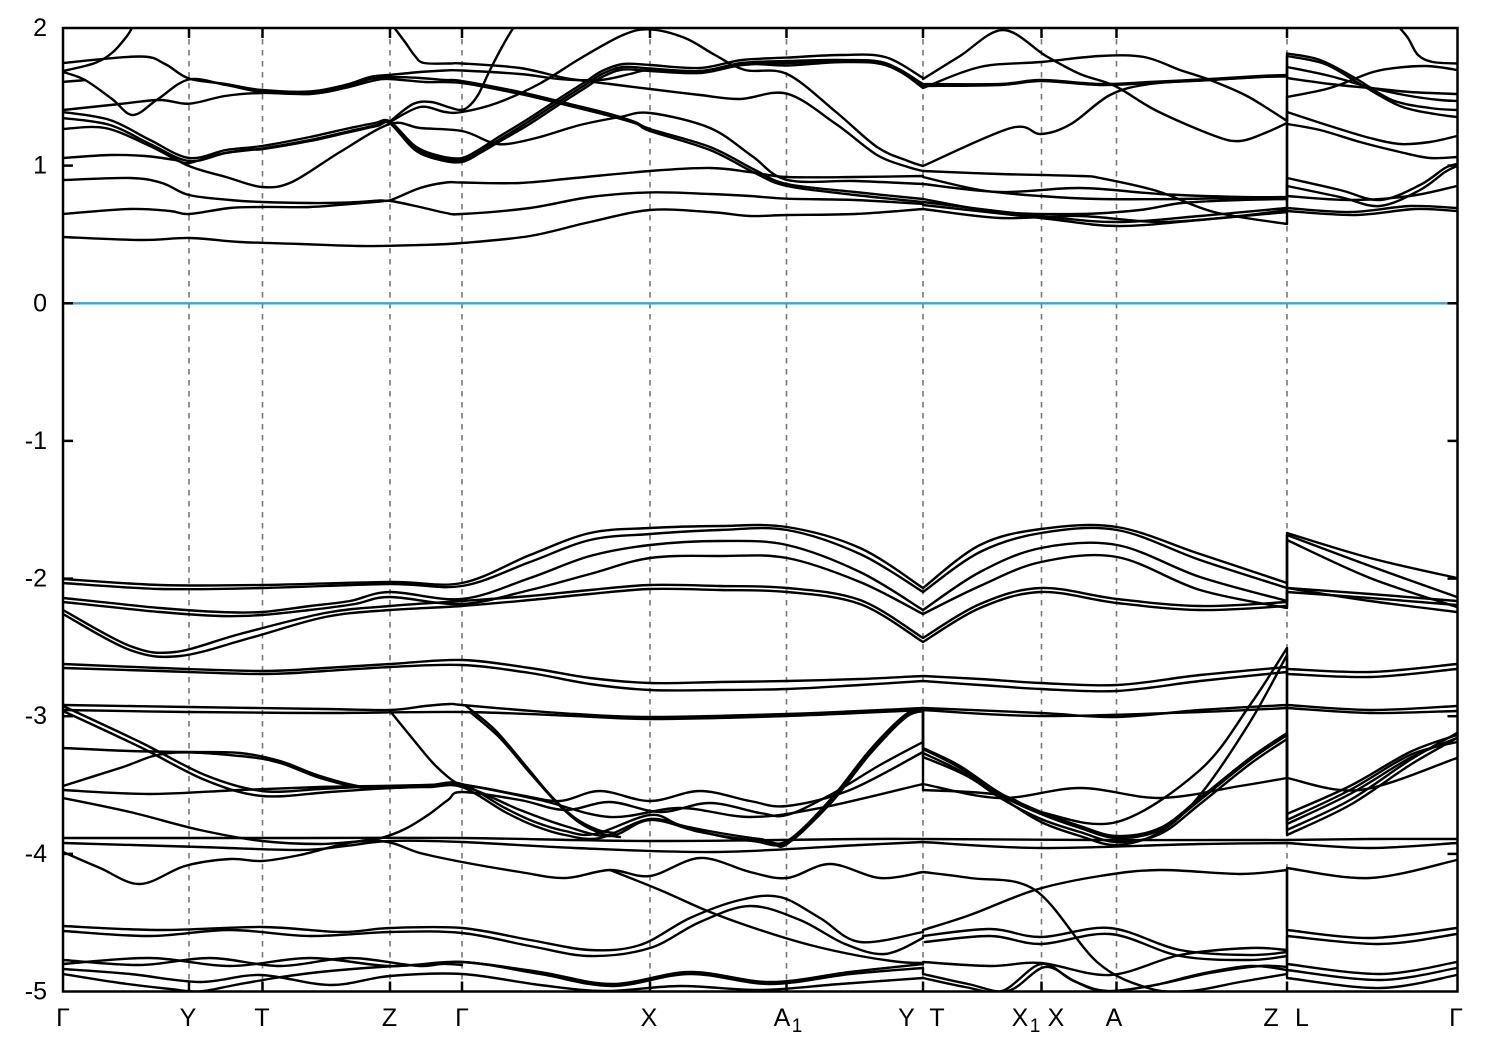 This screenshot has width=1500, height=1055. I want to click on svg-text: 2, so click(40, 28).